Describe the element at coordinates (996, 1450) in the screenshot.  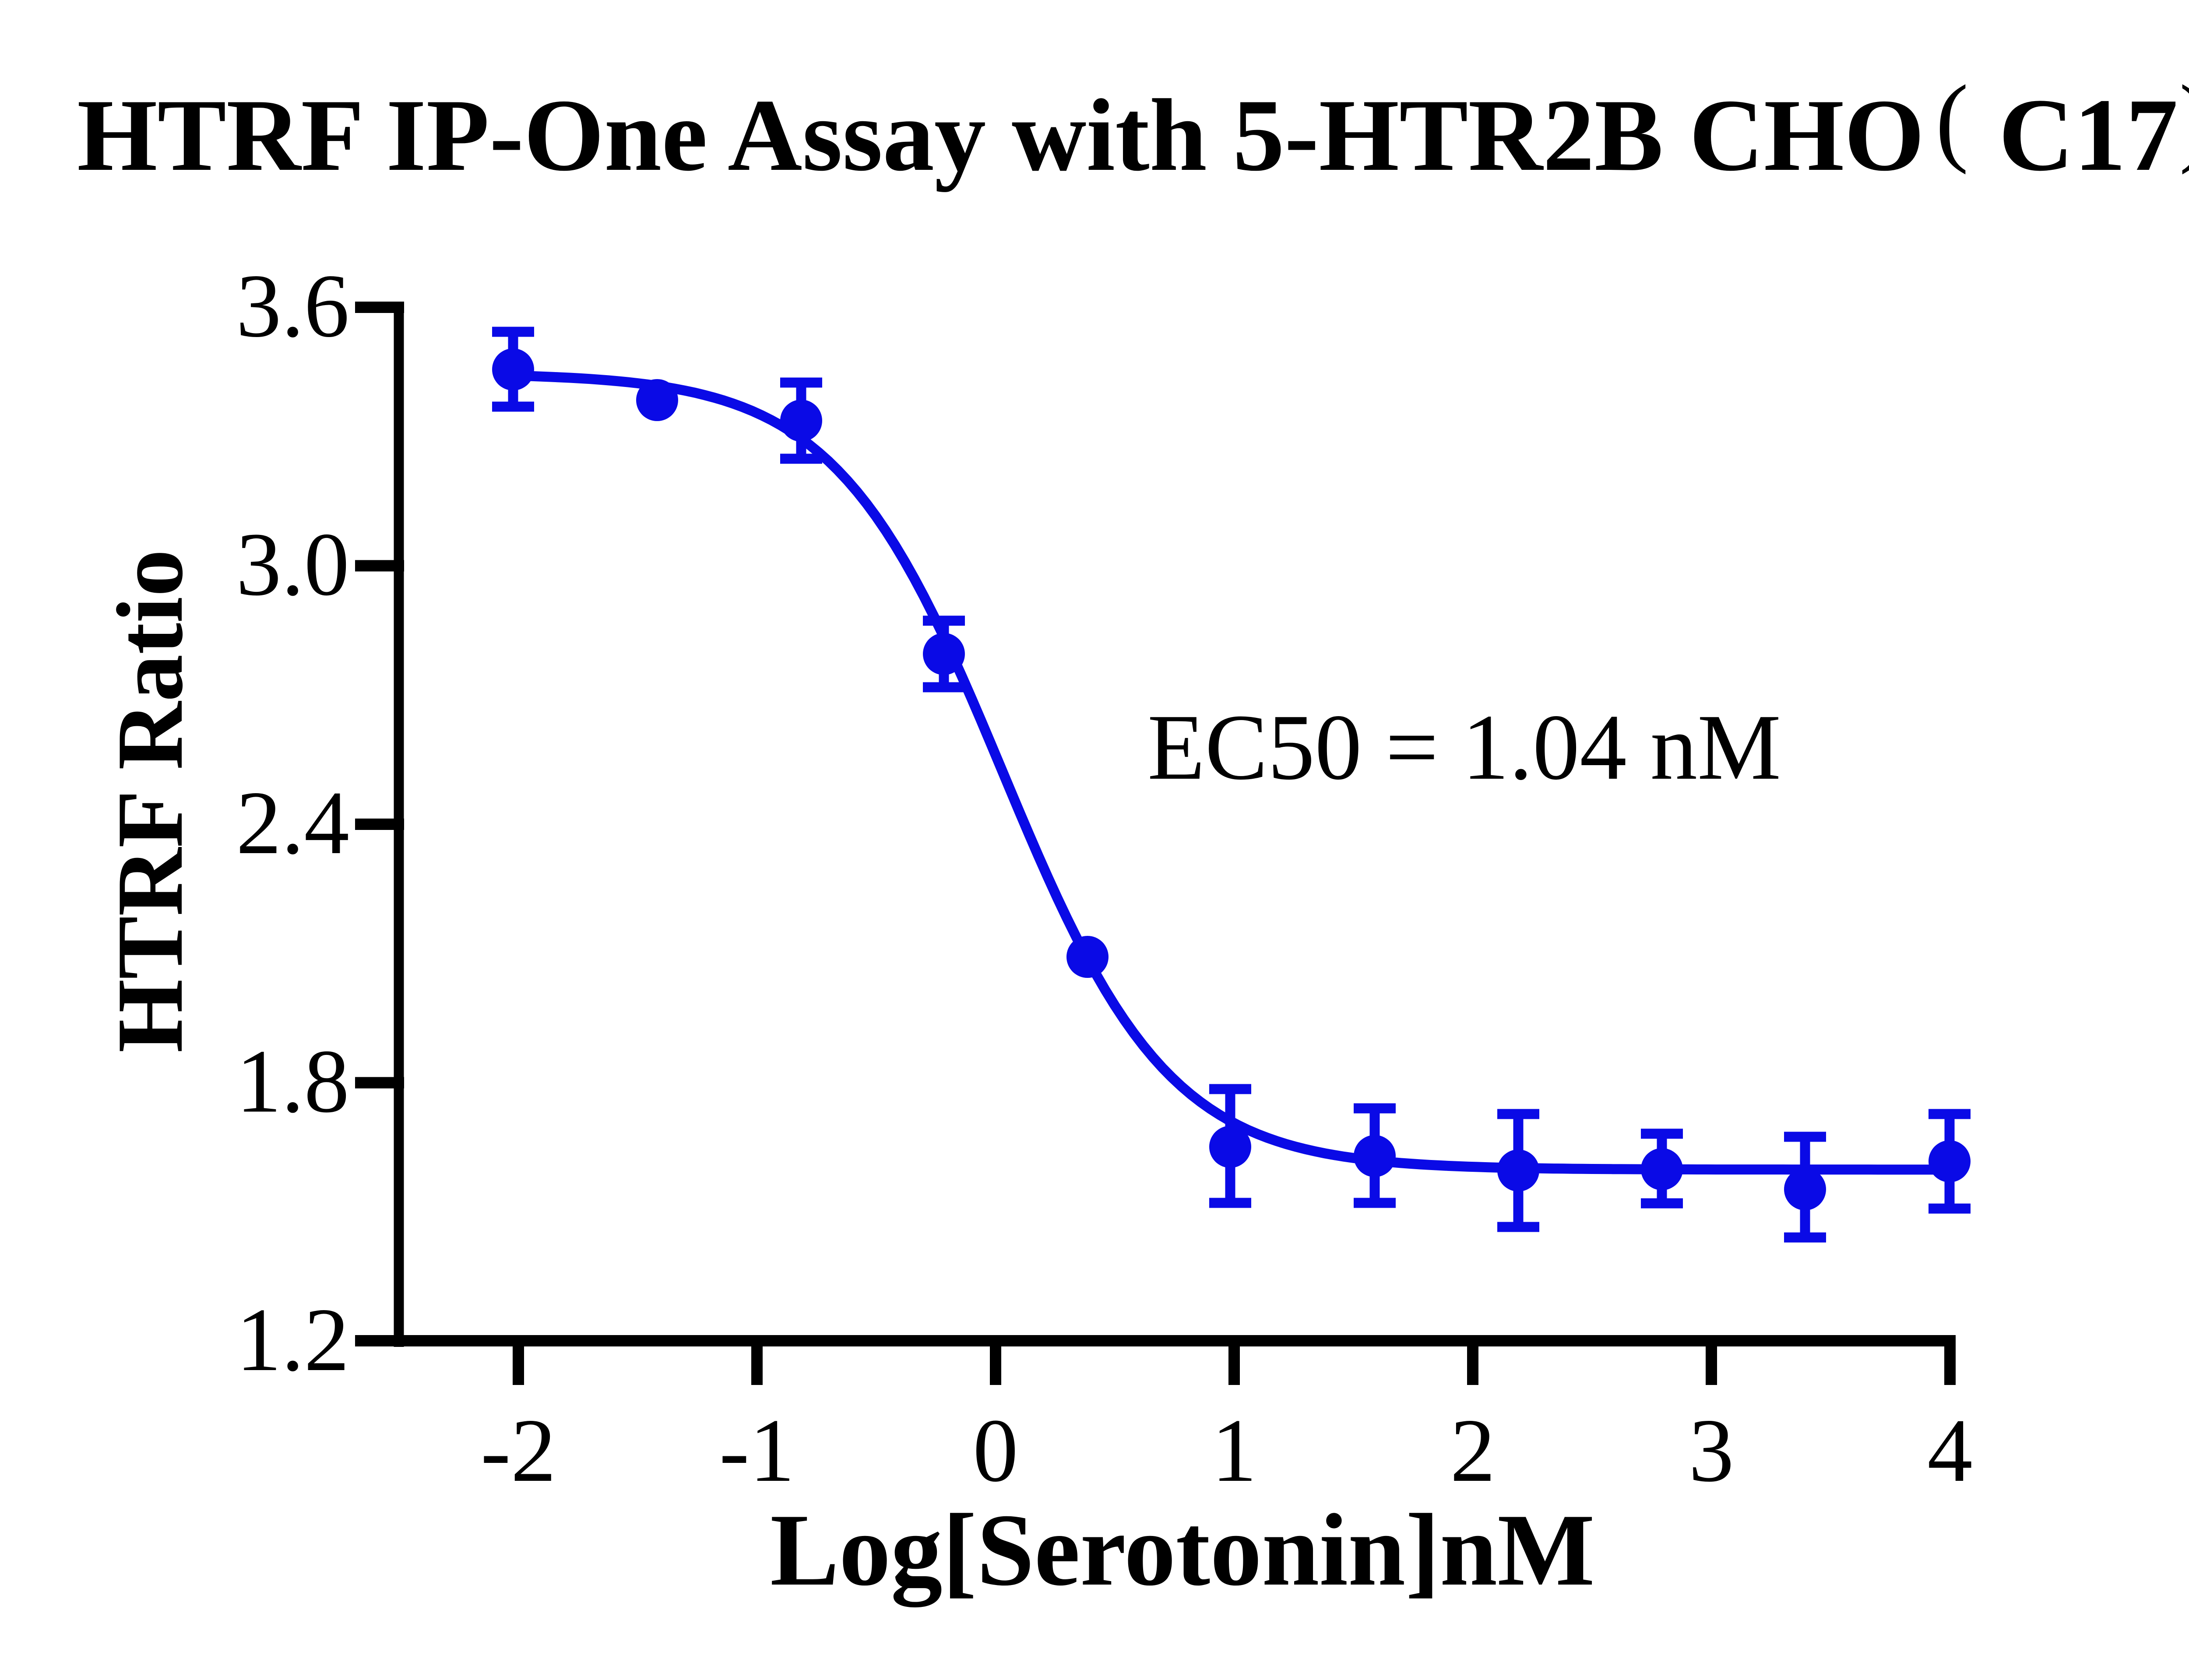
I see `svg-text: 0` at that location.